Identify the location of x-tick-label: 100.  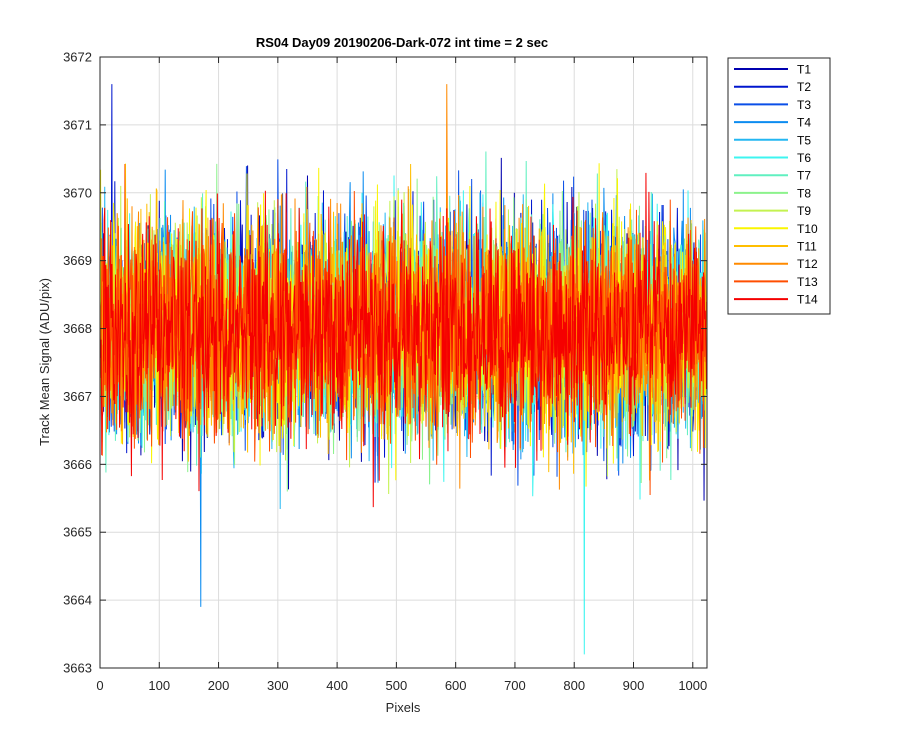
(159, 685).